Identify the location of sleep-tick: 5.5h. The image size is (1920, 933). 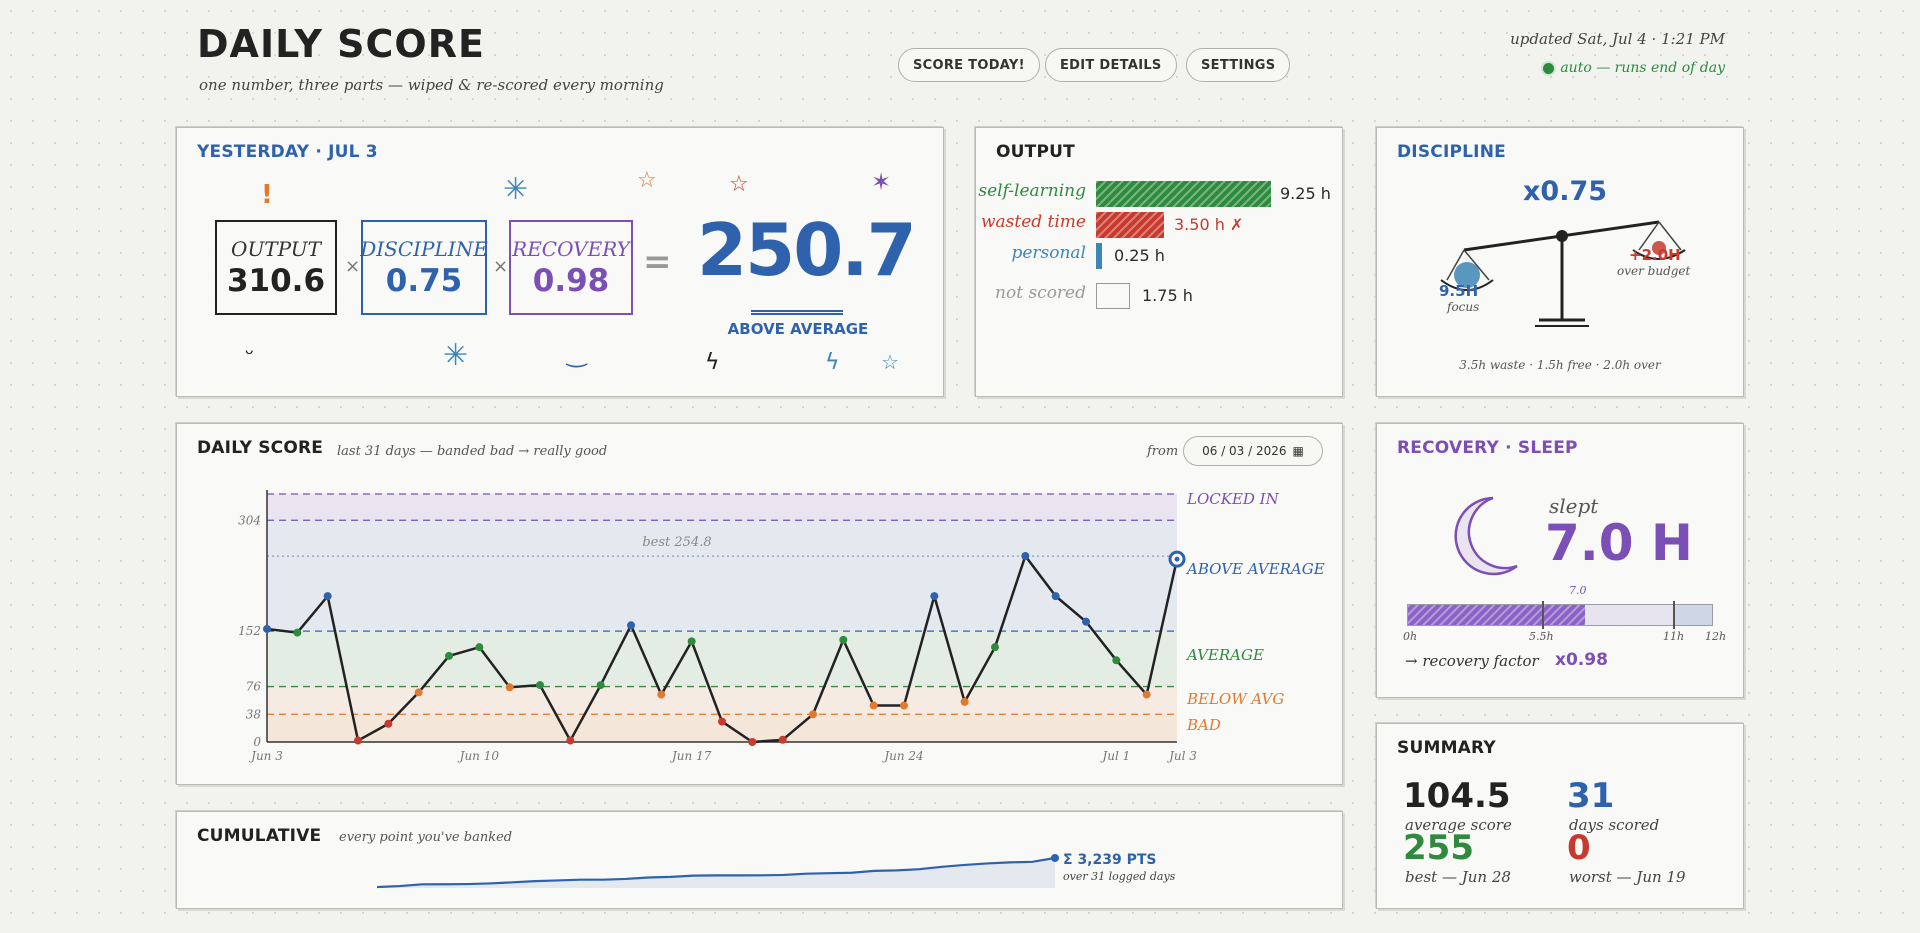
(1541, 636).